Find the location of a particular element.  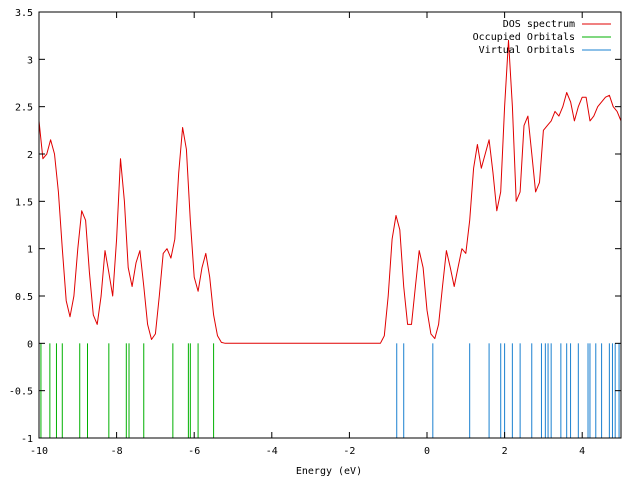

y-tick-label: 3.5 is located at coordinates (24, 13).